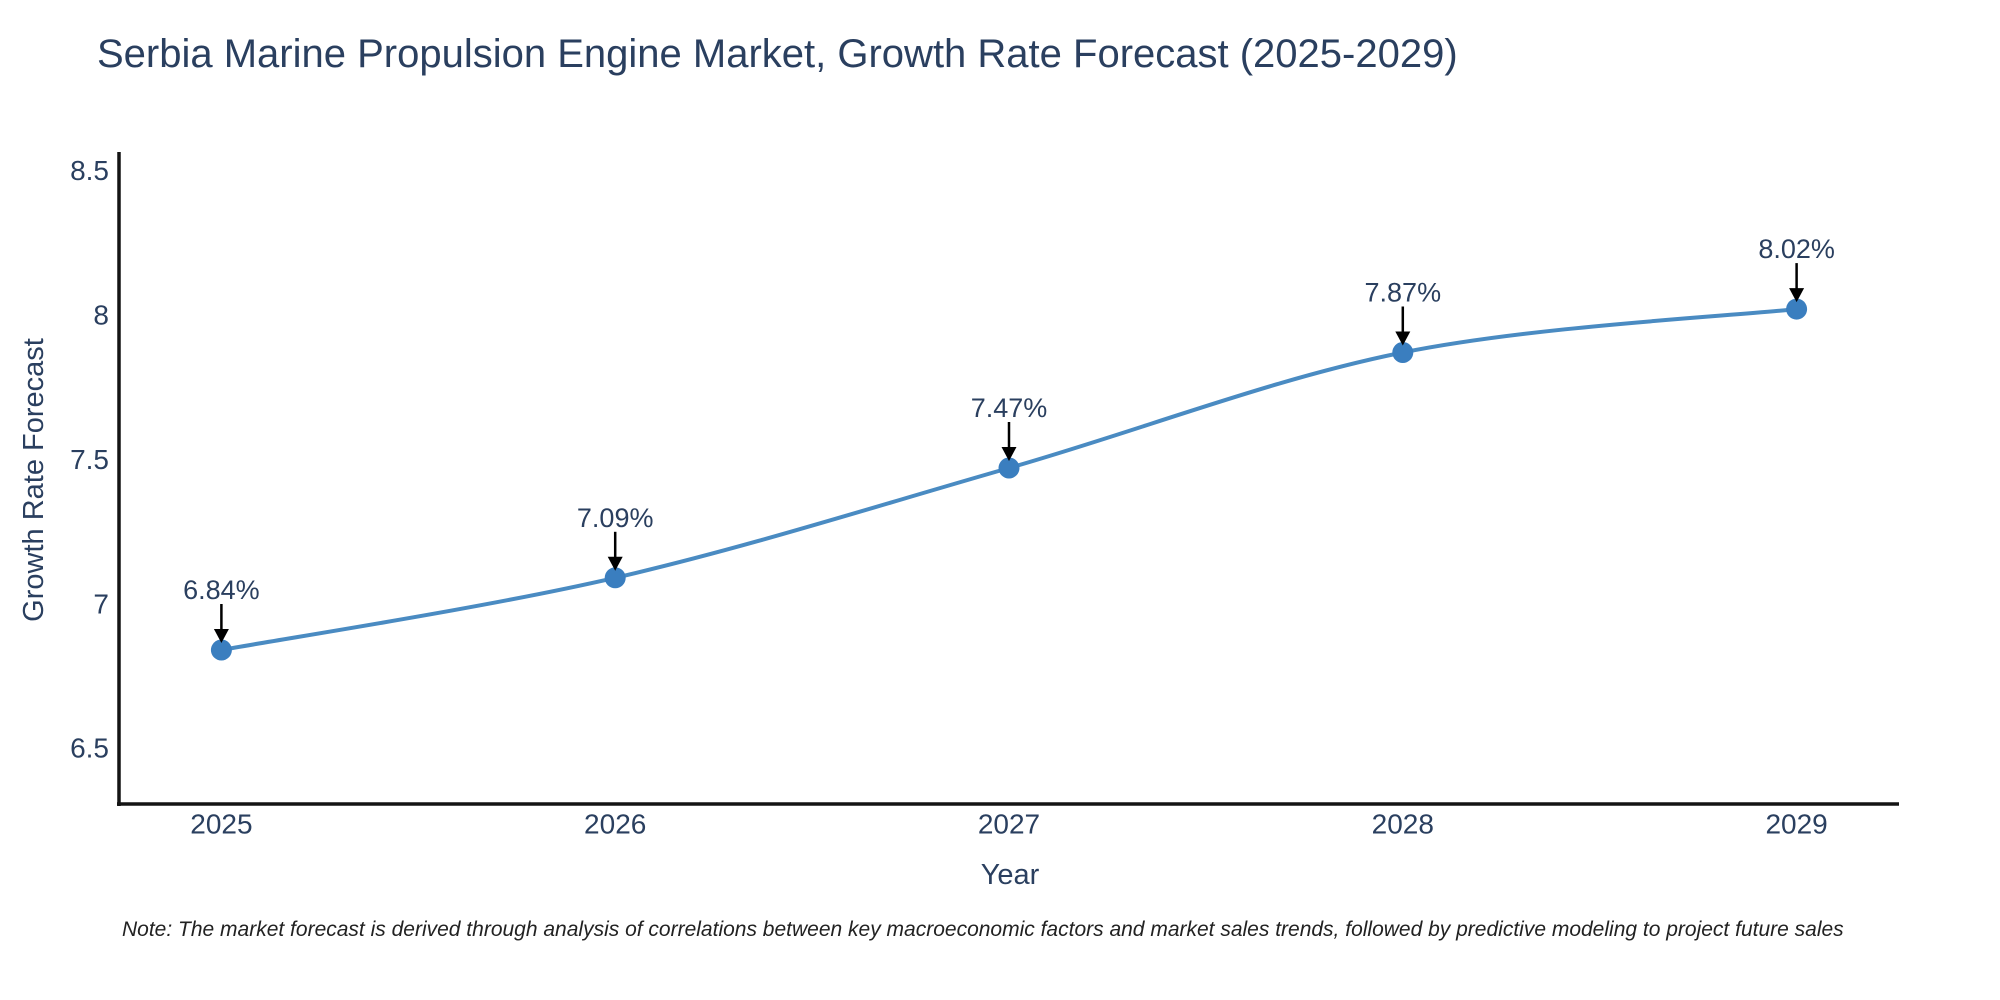 This screenshot has height=1000, width=2000. I want to click on x-tick-label-2029: 2029, so click(1796, 824).